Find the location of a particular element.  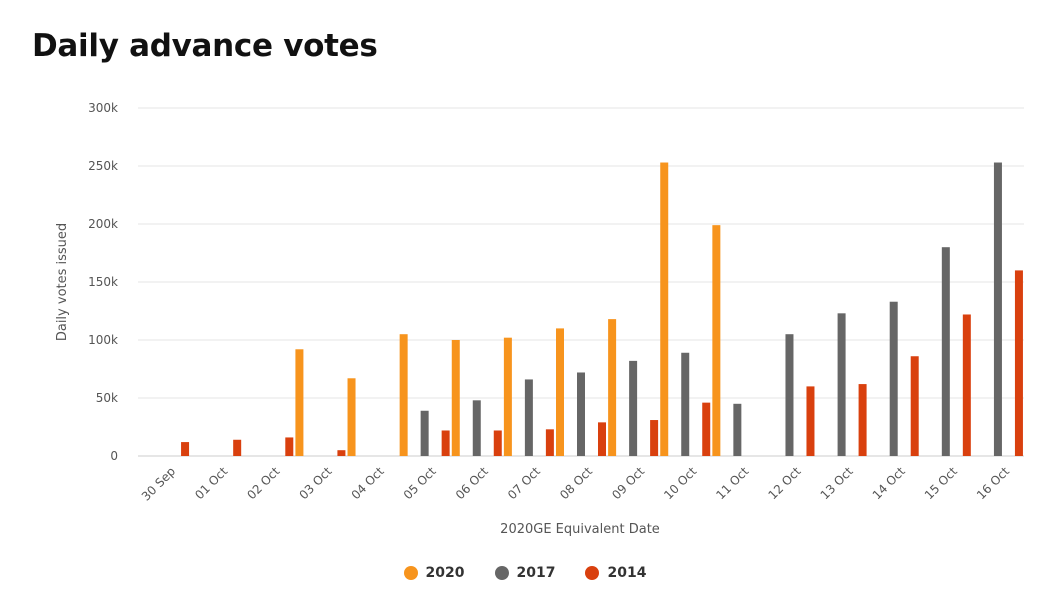

y-axis-ticks: 0 50k 100k 150k 200k 250k 300k is located at coordinates (103, 282).